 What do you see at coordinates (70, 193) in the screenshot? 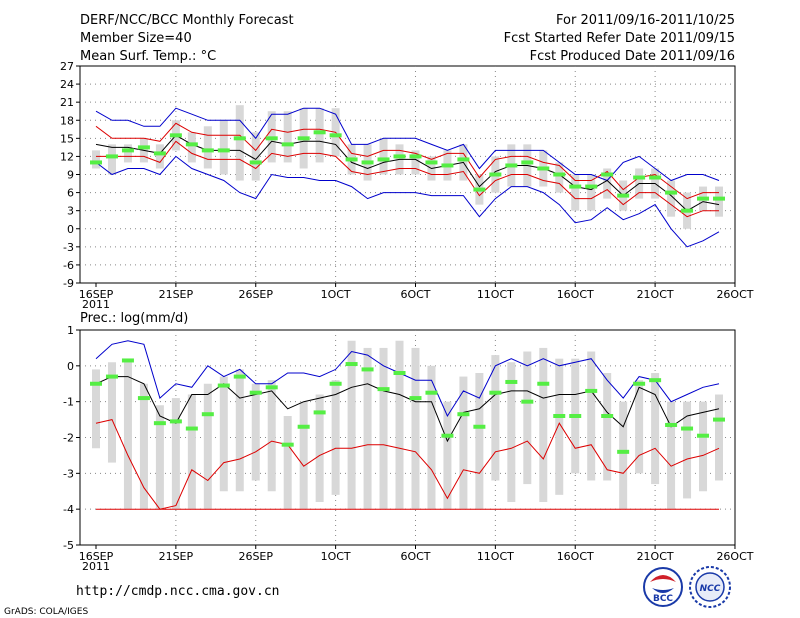
I see `y-tick-label: 6` at bounding box center [70, 193].